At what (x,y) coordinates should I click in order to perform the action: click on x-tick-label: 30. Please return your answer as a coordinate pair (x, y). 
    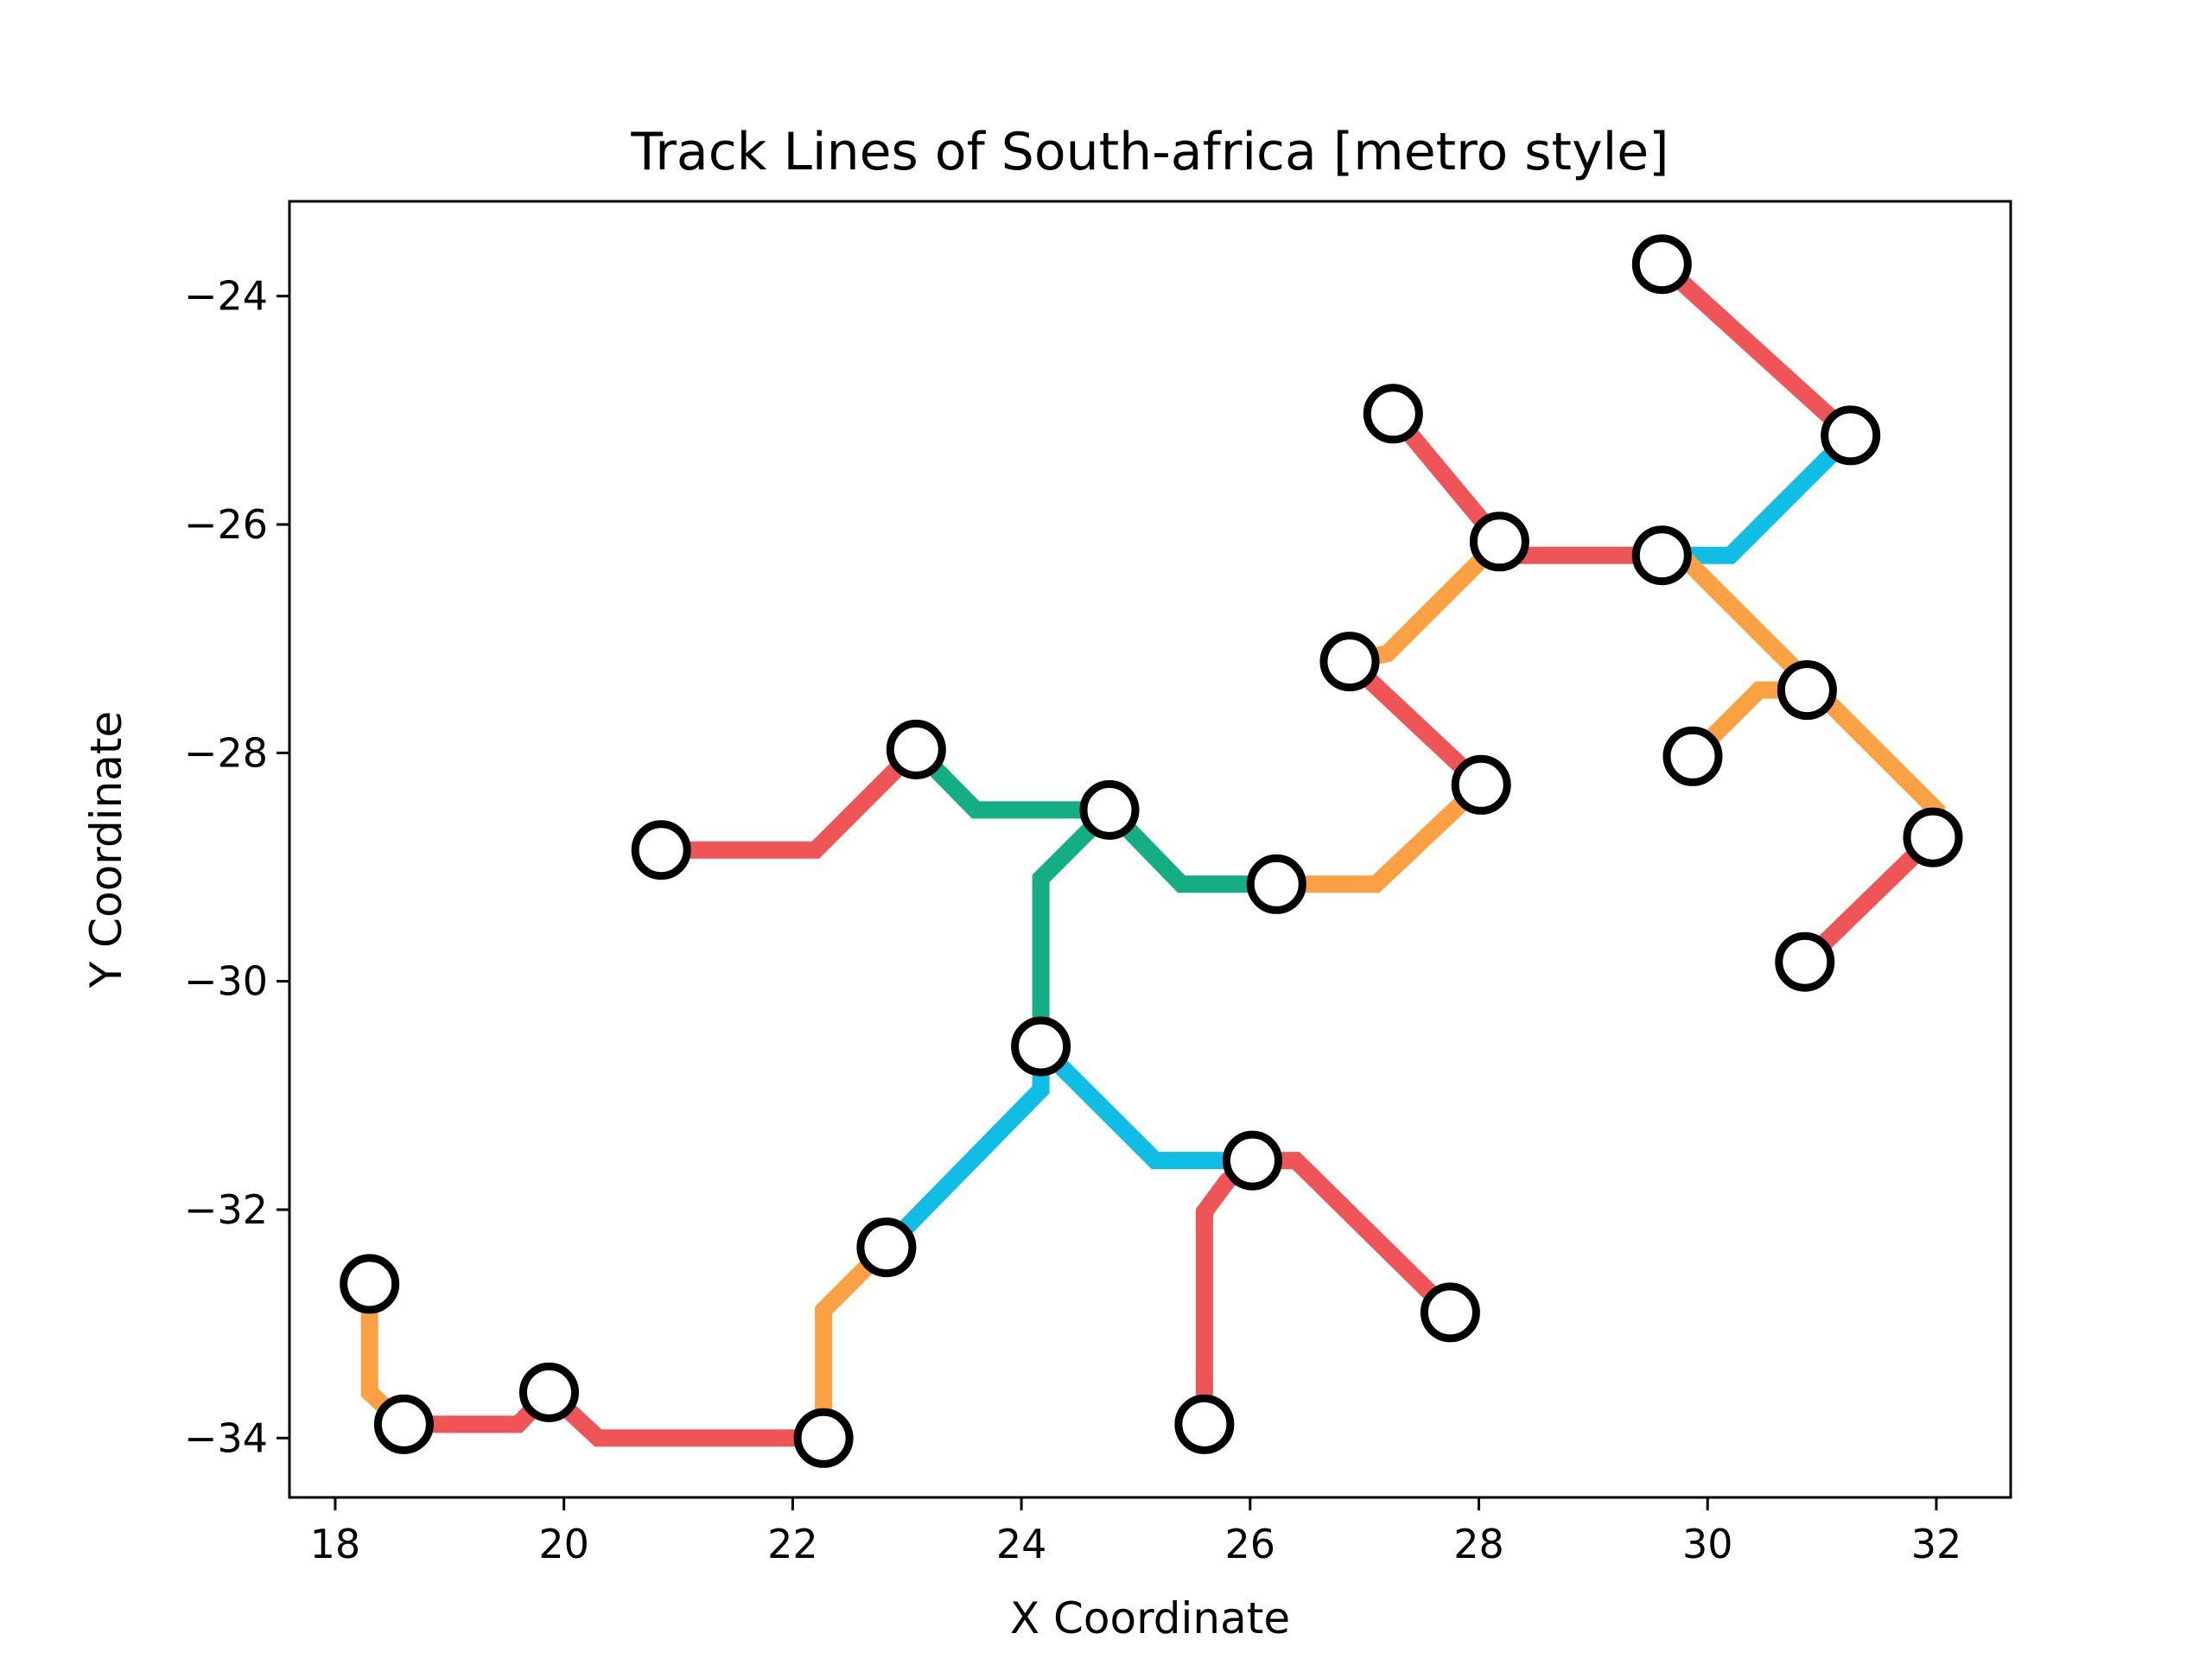
    Looking at the image, I should click on (1707, 1544).